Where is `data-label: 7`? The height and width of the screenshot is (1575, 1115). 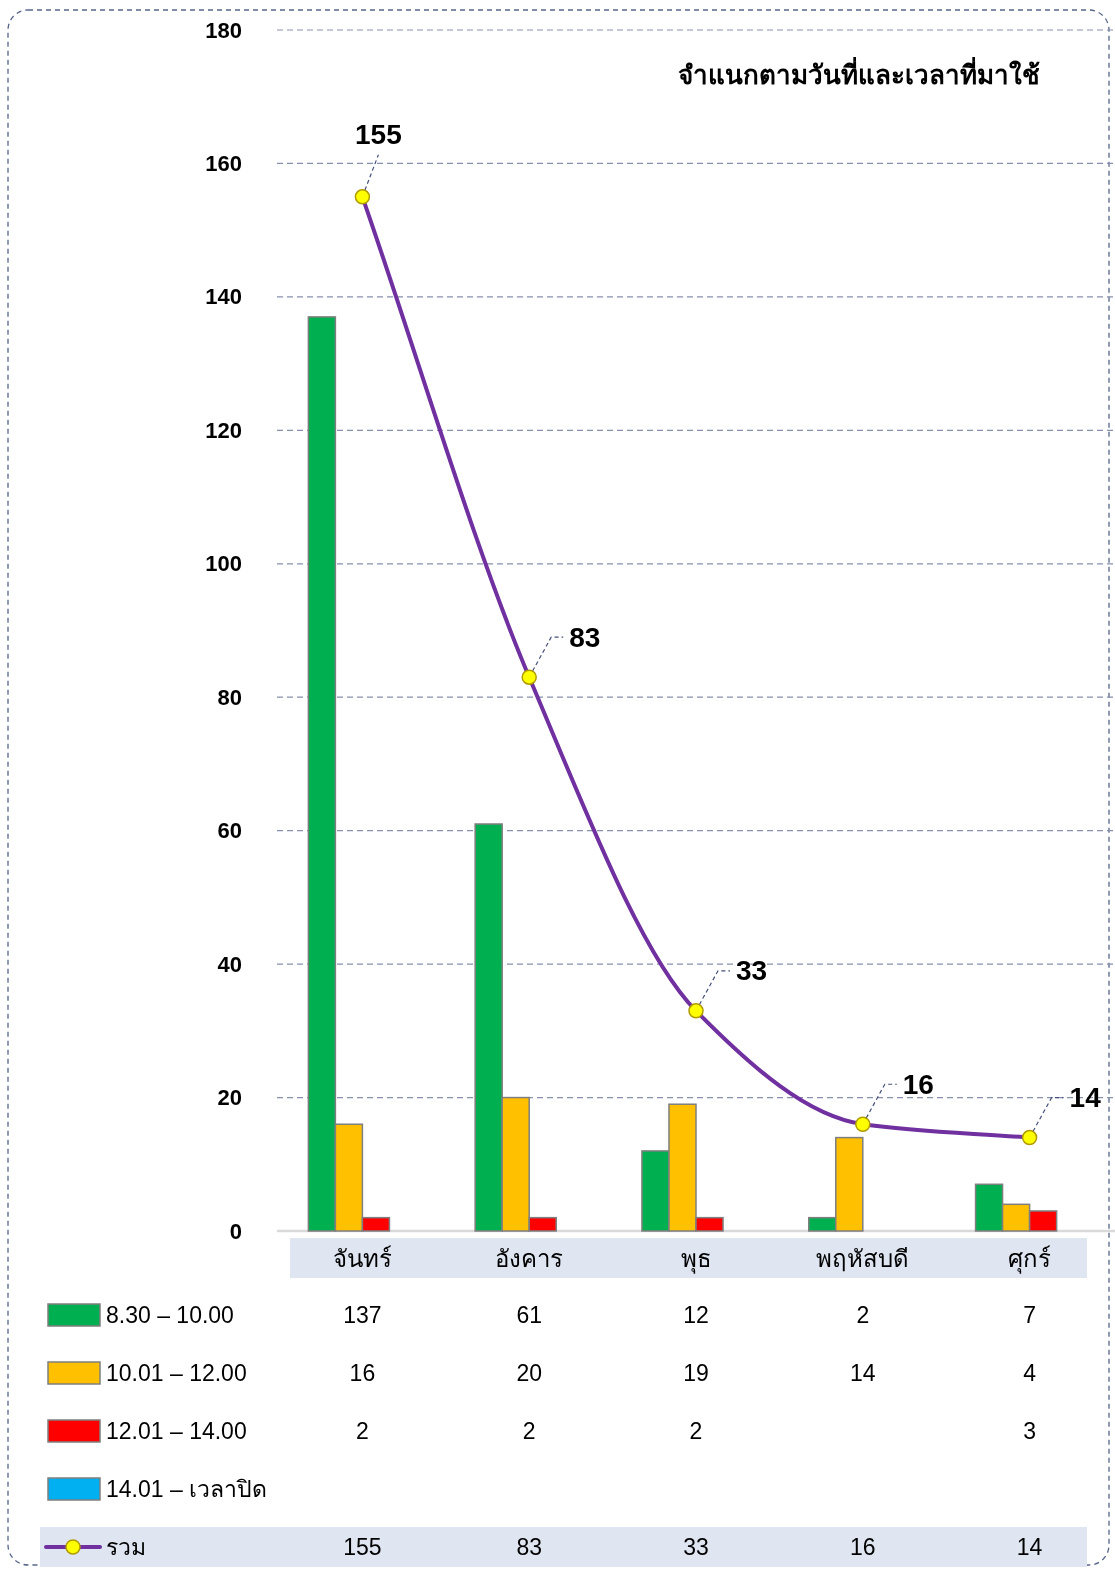 data-label: 7 is located at coordinates (1029, 1315).